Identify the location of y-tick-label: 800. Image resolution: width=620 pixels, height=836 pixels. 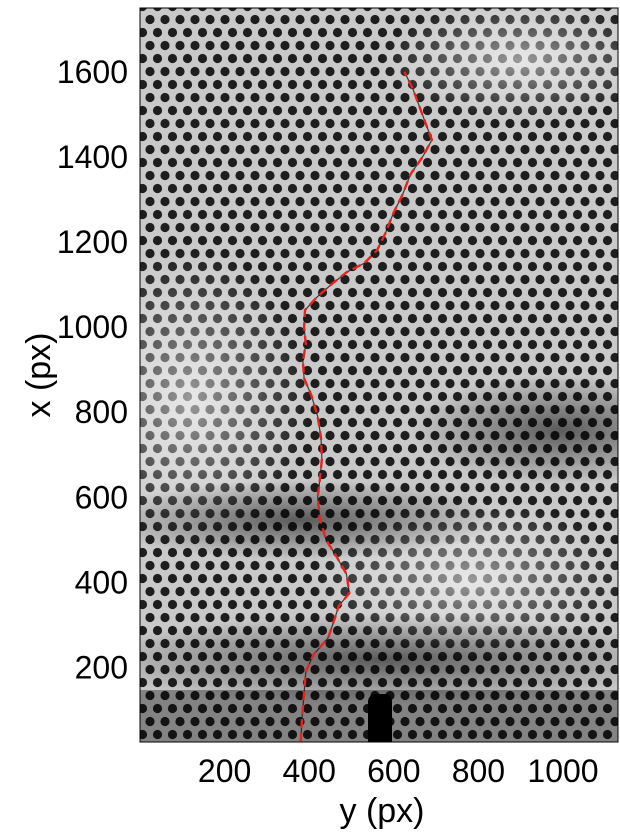
(101, 412).